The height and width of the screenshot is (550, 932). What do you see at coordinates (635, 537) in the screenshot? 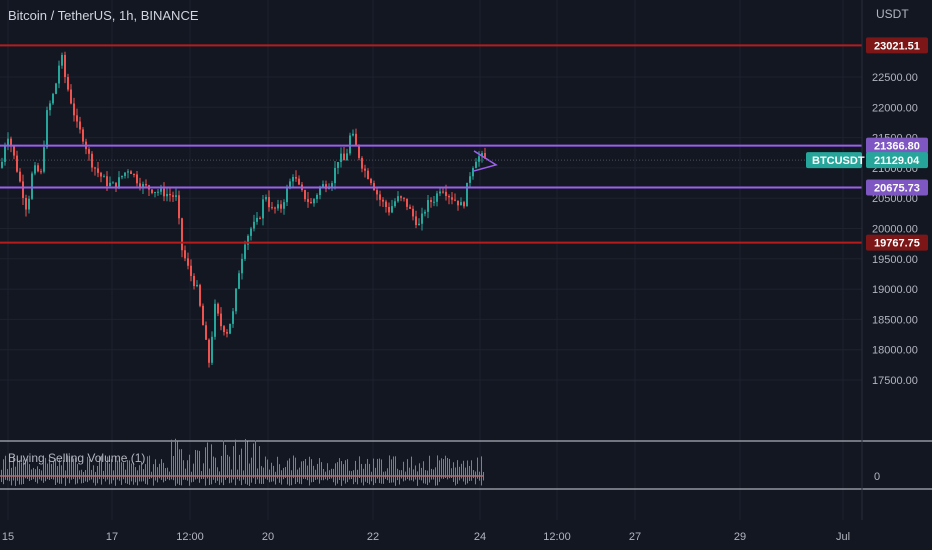
I see `x-tick-label: 27` at bounding box center [635, 537].